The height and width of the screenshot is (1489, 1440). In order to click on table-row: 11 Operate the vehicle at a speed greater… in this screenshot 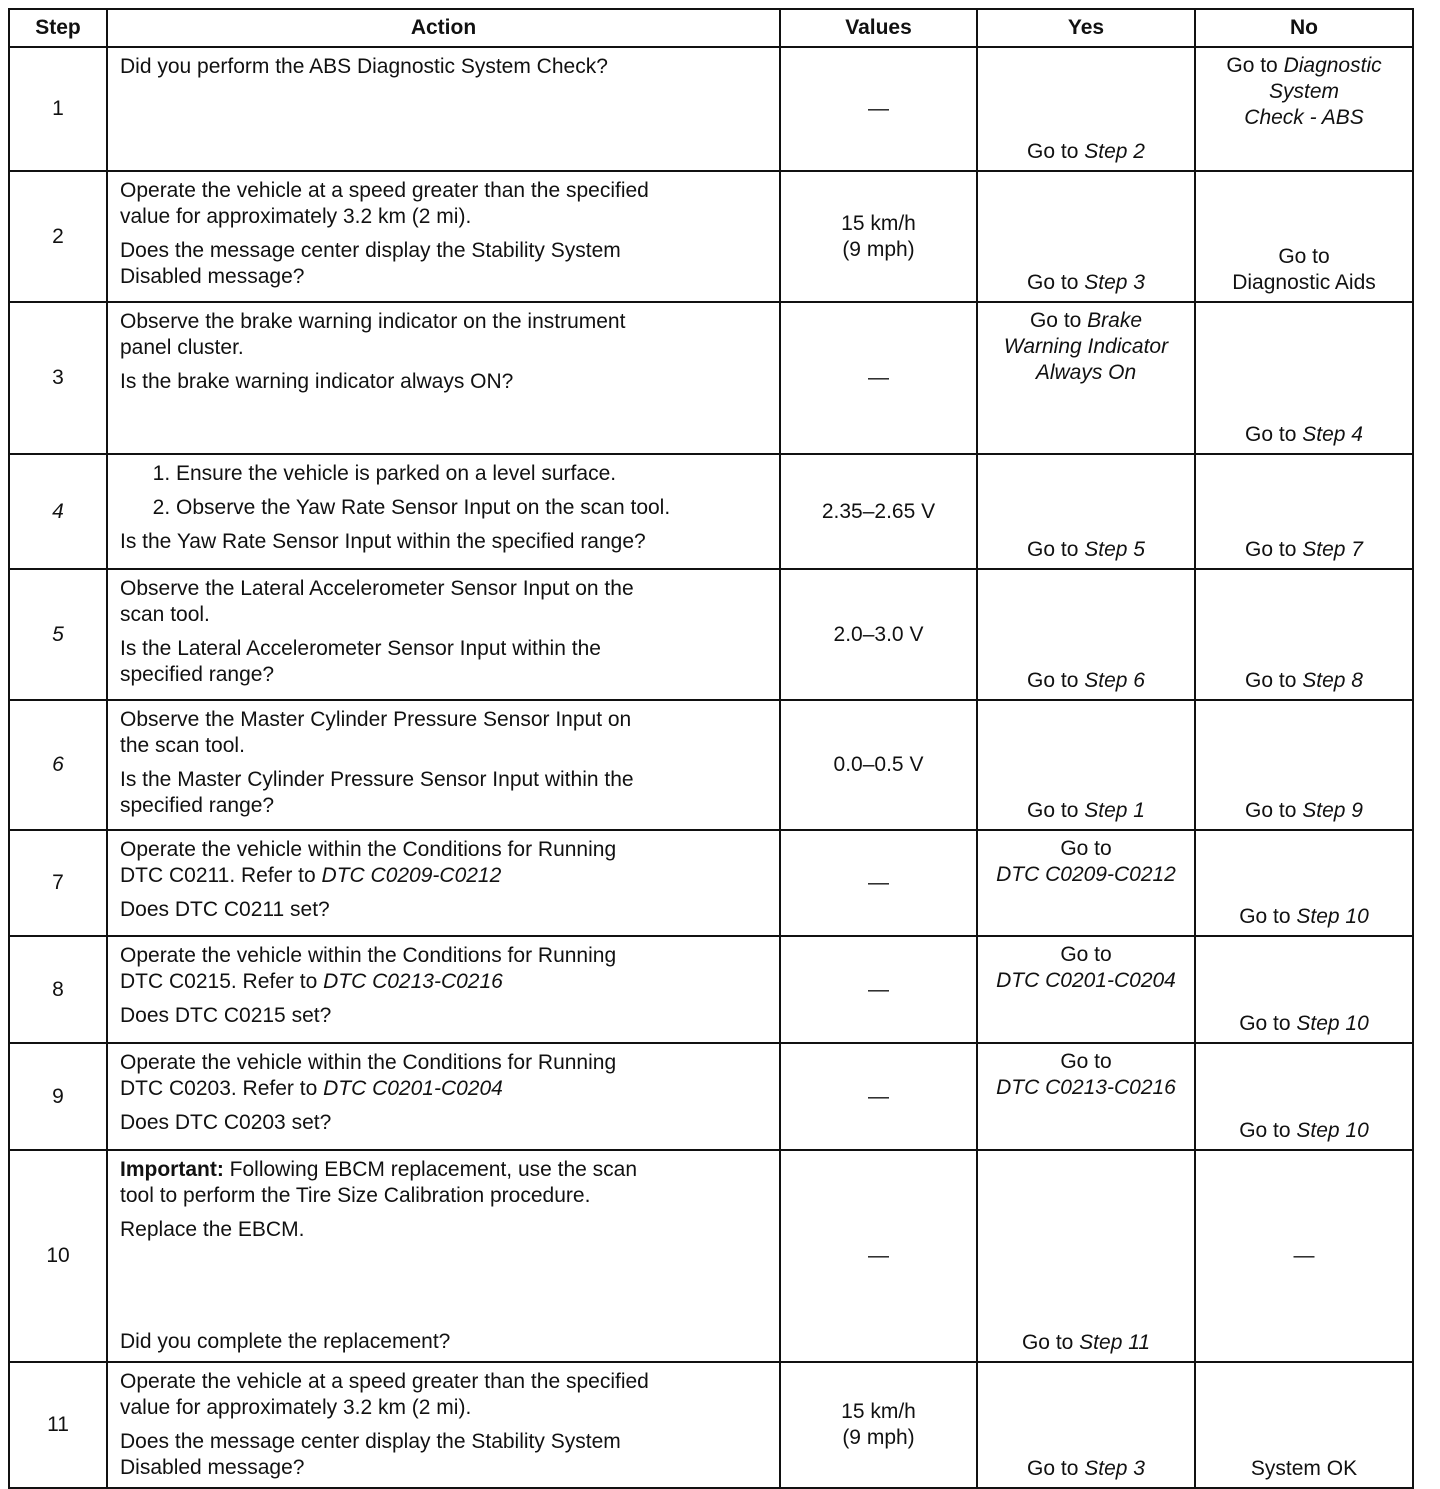, I will do `click(711, 1425)`.